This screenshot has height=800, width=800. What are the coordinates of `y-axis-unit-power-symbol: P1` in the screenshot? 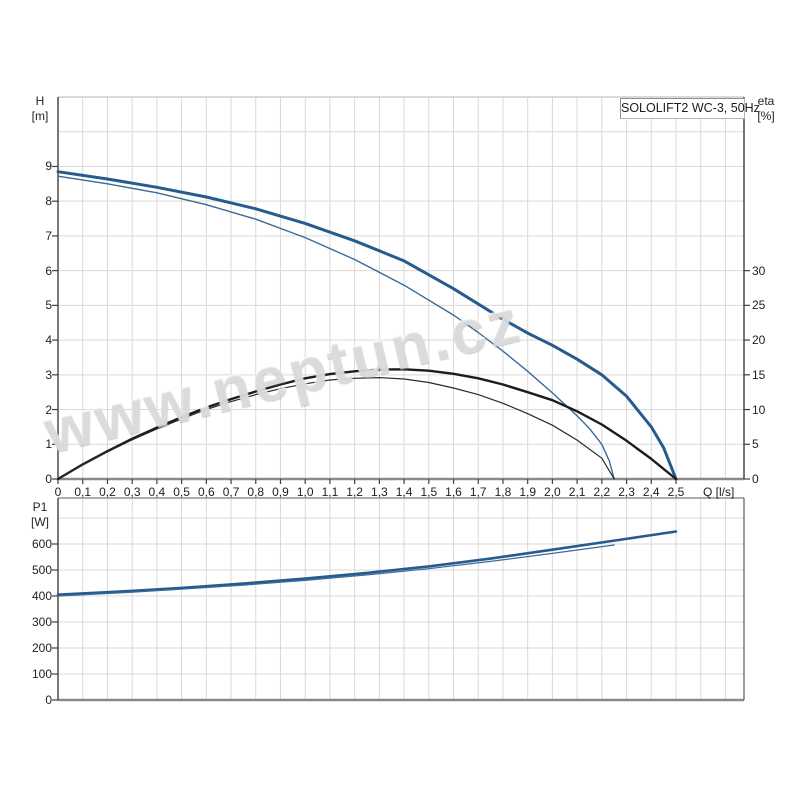 It's located at (40, 507).